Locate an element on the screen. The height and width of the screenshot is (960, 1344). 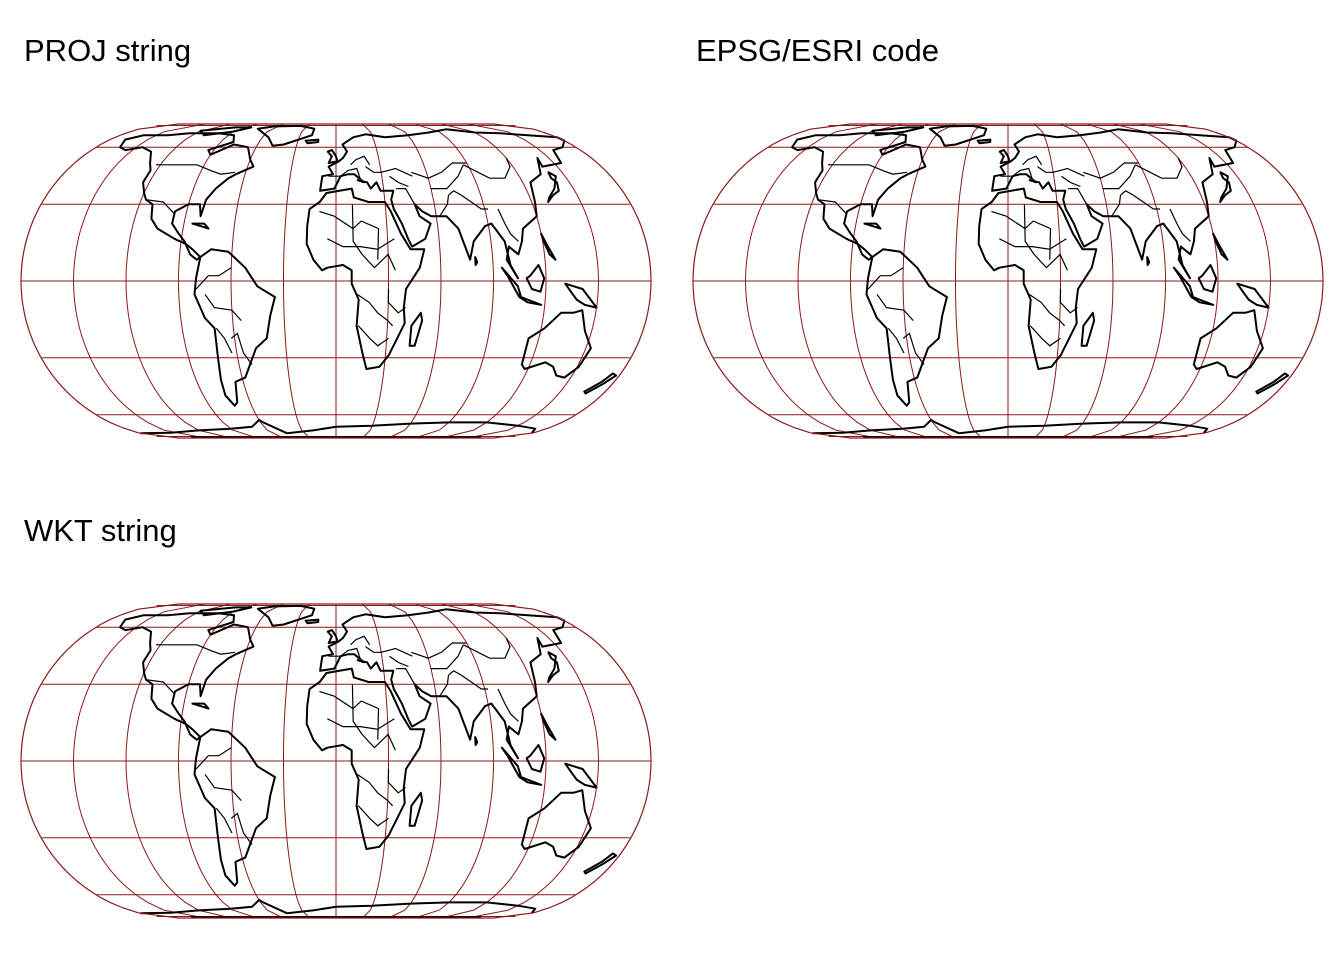
panel-title: EPSG/ESRI code is located at coordinates (817, 50).